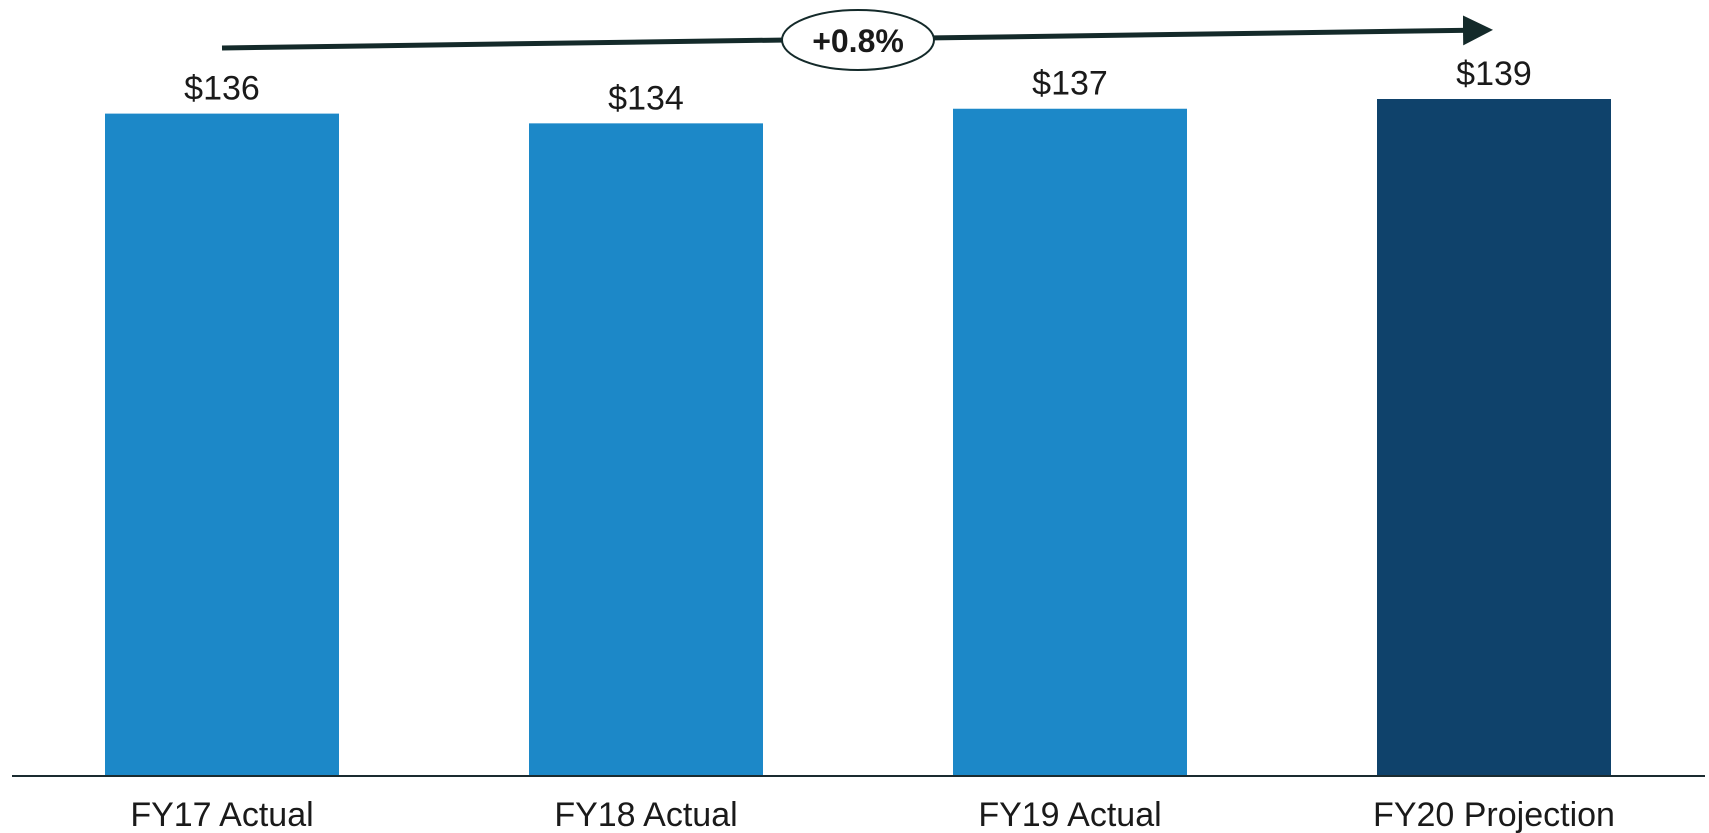  I want to click on growth-annotation: +0.8%, so click(857, 40).